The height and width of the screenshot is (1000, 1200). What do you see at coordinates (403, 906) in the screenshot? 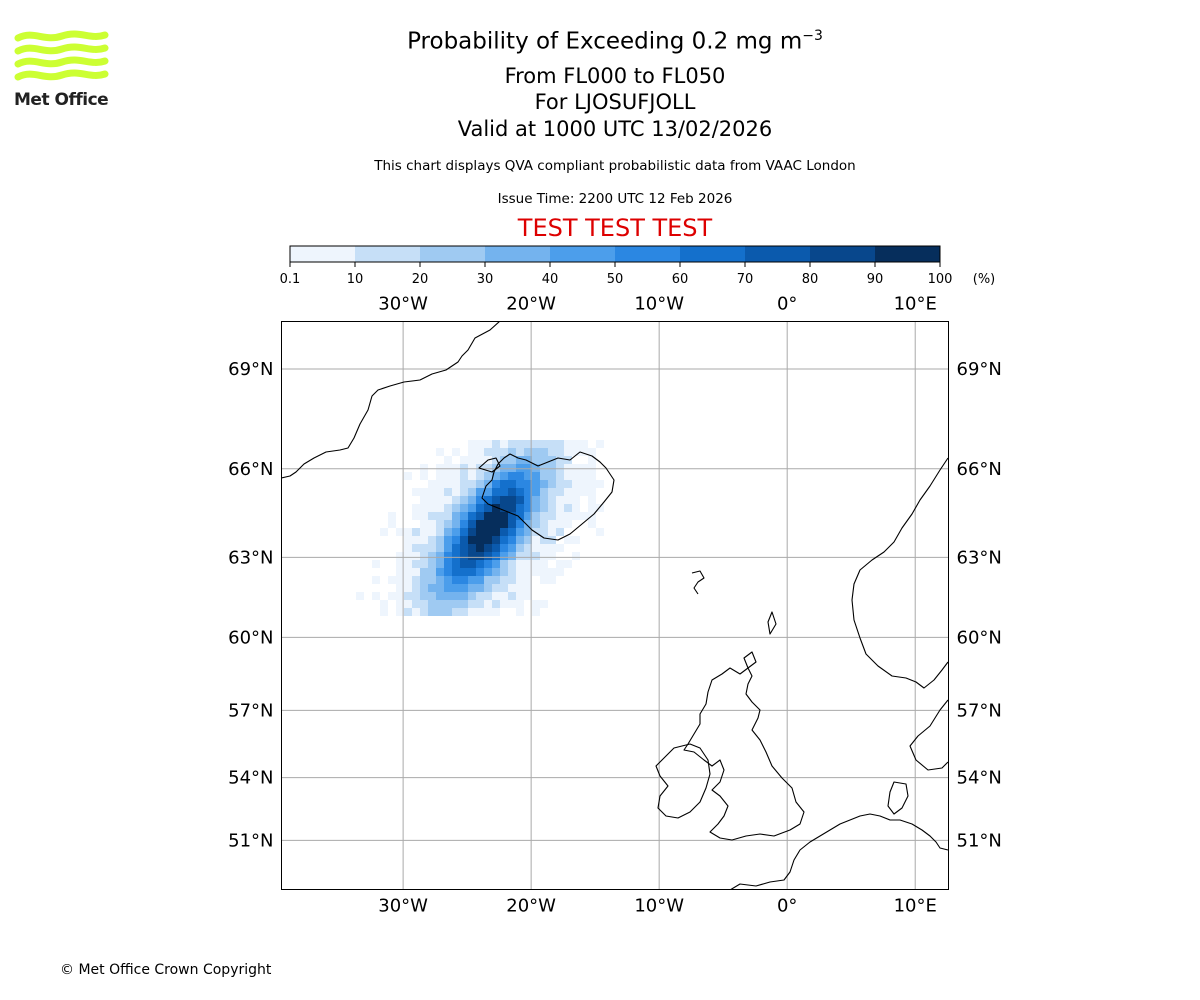
I see `longitude-label: 30°W` at bounding box center [403, 906].